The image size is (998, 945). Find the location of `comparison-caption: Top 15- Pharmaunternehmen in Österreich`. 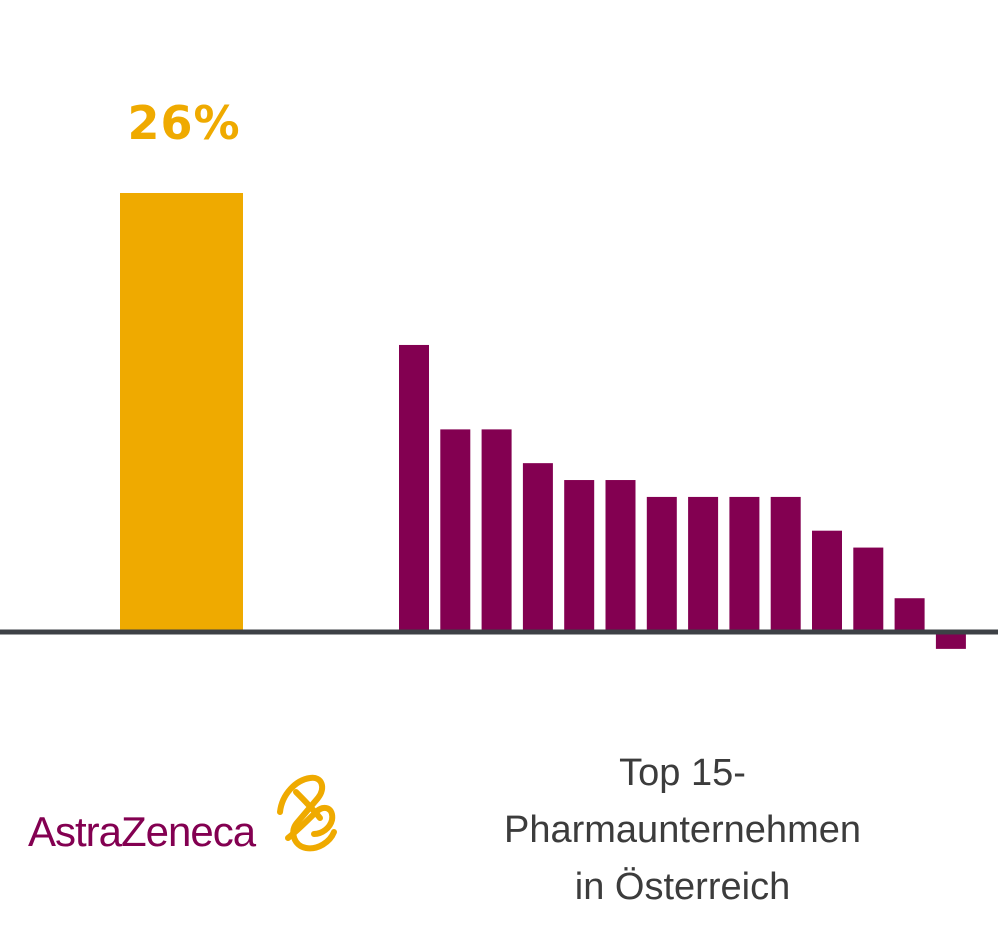

comparison-caption: Top 15- Pharmaunternehmen in Österreich is located at coordinates (682, 830).